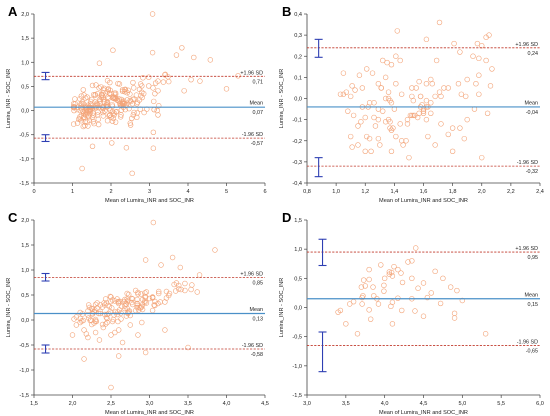 The width and height of the screenshot is (550, 416). I want to click on upper-loa-value: 0,71, so click(258, 82).